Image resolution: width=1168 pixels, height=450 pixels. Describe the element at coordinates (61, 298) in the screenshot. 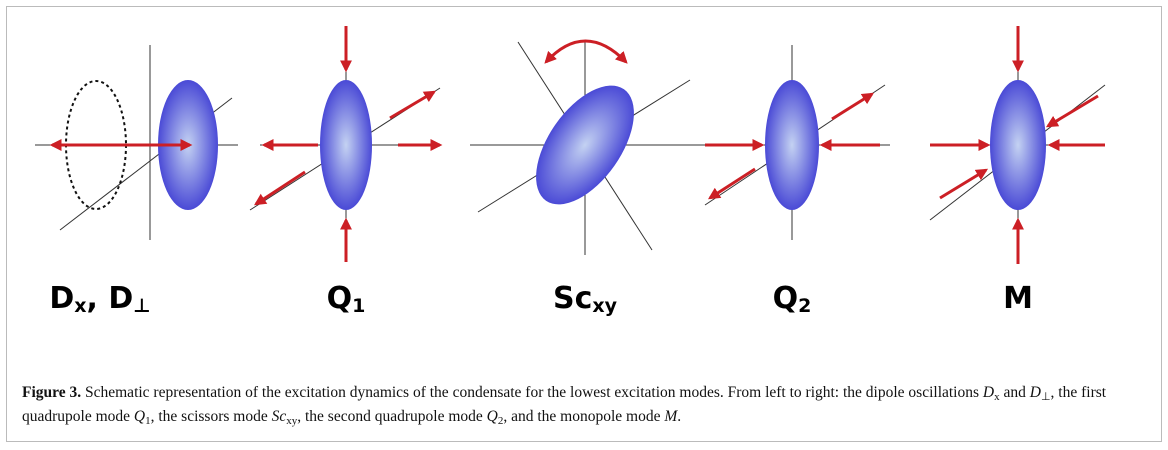

I see `label-text: D` at that location.